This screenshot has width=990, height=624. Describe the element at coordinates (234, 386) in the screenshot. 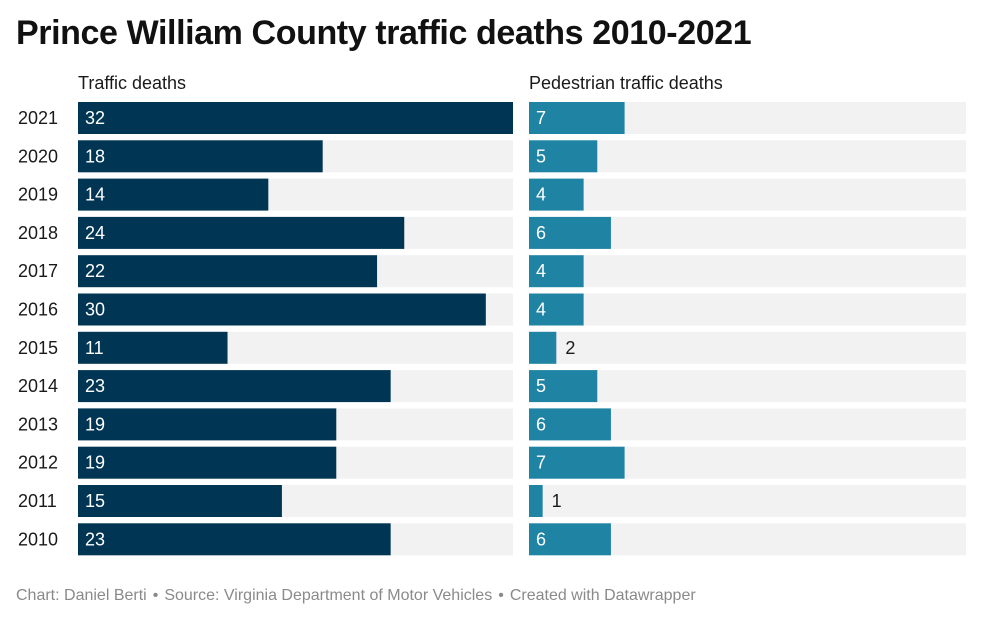

I see `traffic-bar-2014` at that location.